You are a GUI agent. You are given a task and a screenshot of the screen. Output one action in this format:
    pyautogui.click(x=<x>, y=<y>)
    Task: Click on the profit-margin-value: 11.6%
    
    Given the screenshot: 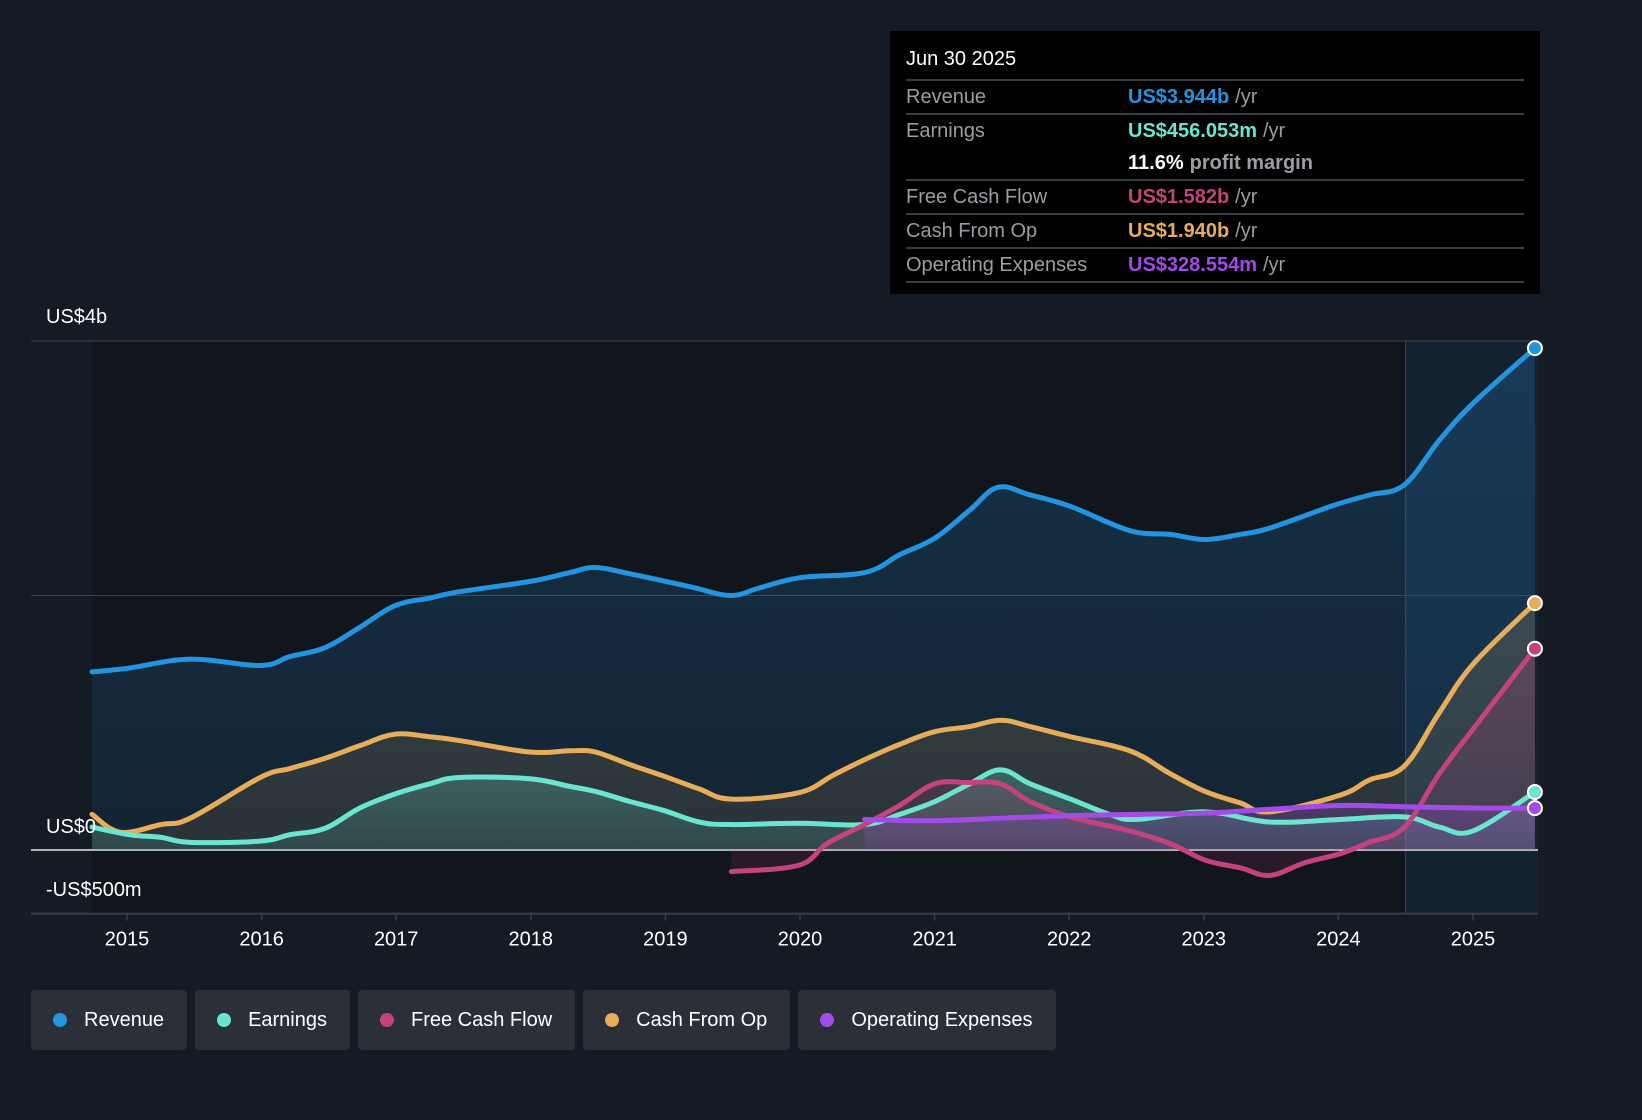 What is the action you would take?
    pyautogui.click(x=1156, y=163)
    